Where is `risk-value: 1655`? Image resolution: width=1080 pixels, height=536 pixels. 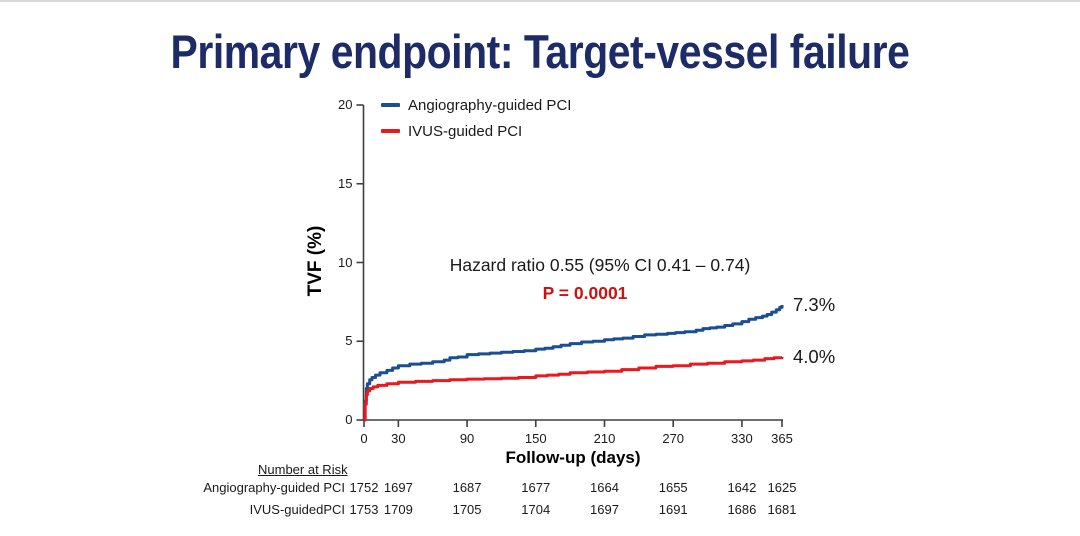
risk-value: 1655 is located at coordinates (673, 487).